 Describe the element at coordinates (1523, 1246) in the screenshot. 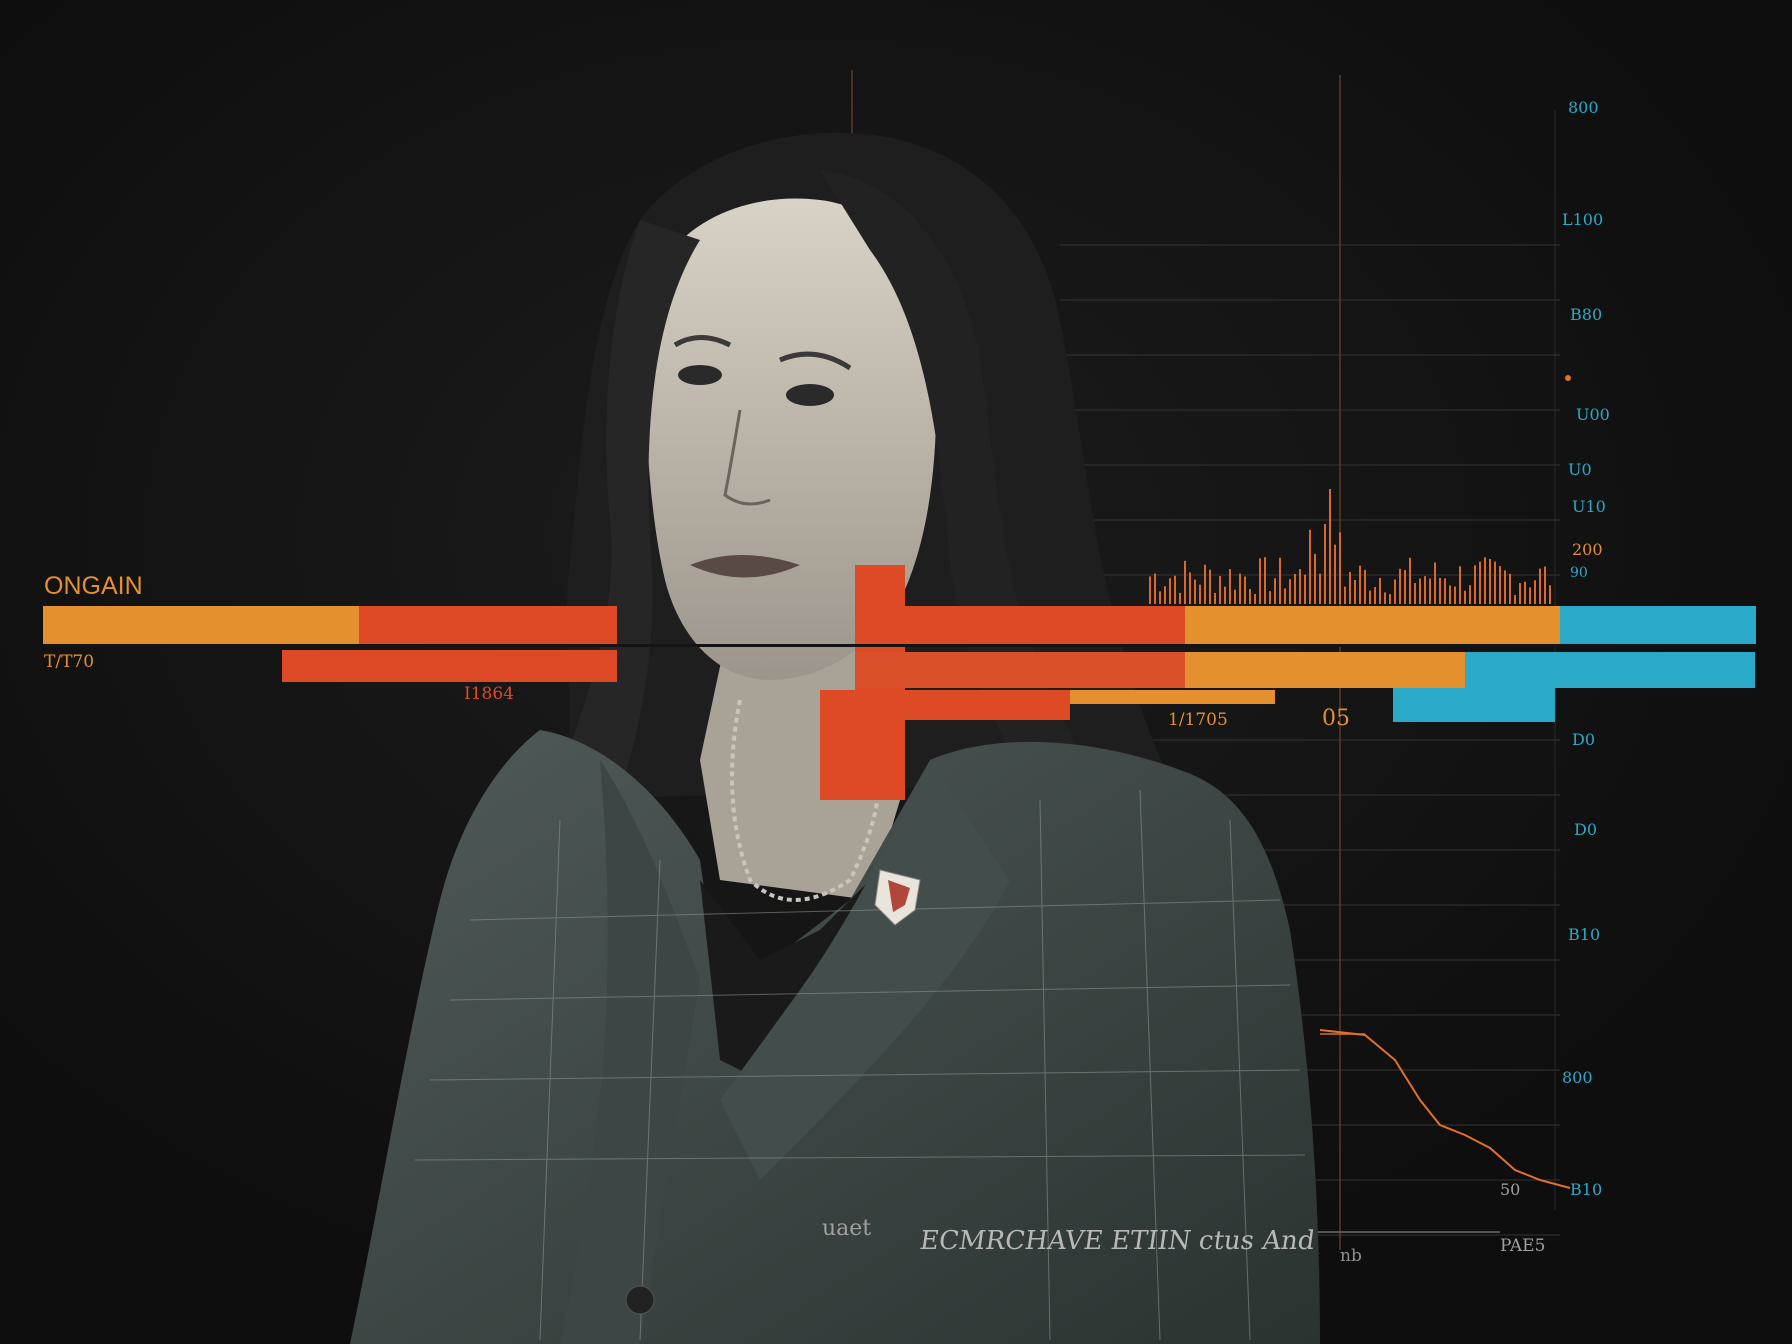

I see `bottom-right-label: PAE5` at that location.